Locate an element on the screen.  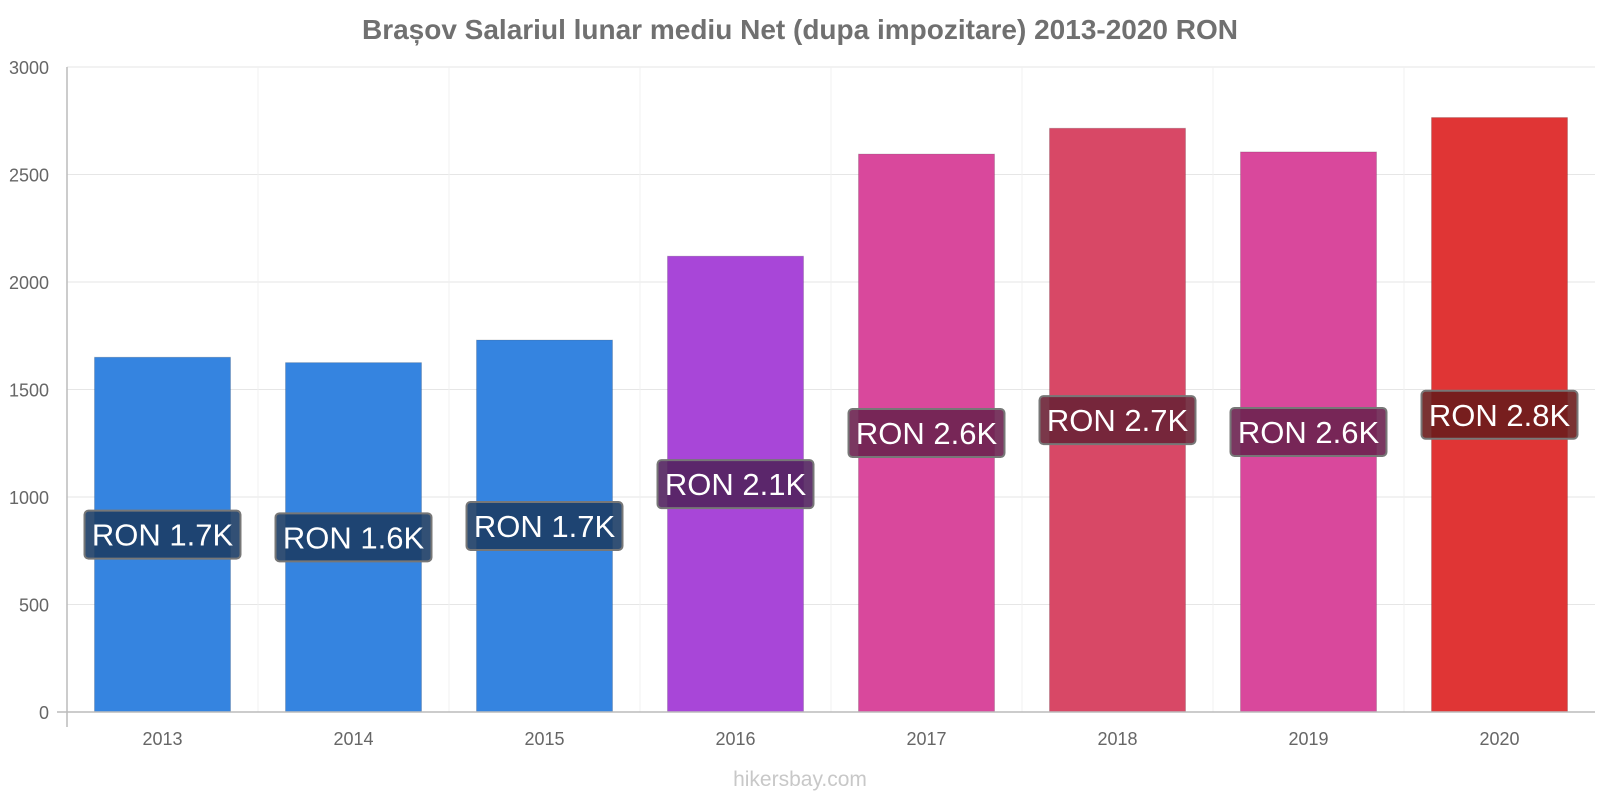
data-label: RON 1.6K is located at coordinates (354, 537).